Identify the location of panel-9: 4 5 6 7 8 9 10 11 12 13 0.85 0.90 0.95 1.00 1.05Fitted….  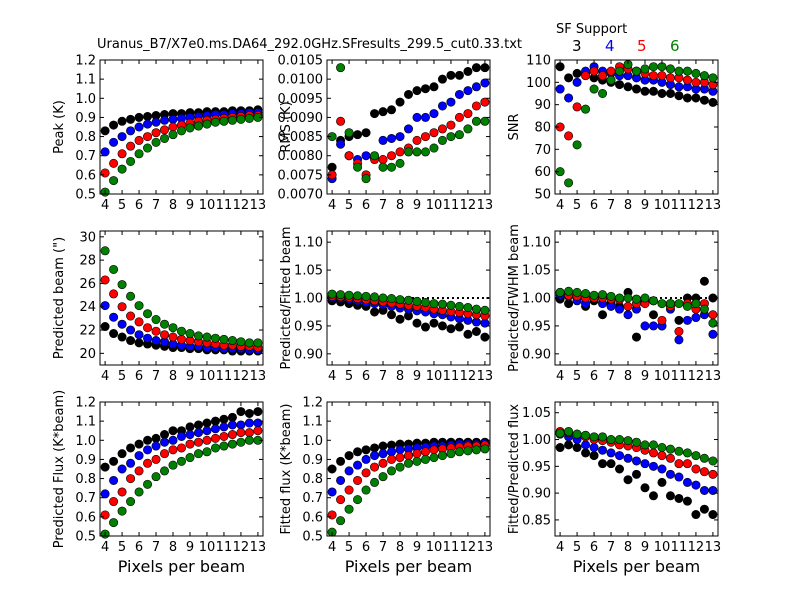
(614, 488).